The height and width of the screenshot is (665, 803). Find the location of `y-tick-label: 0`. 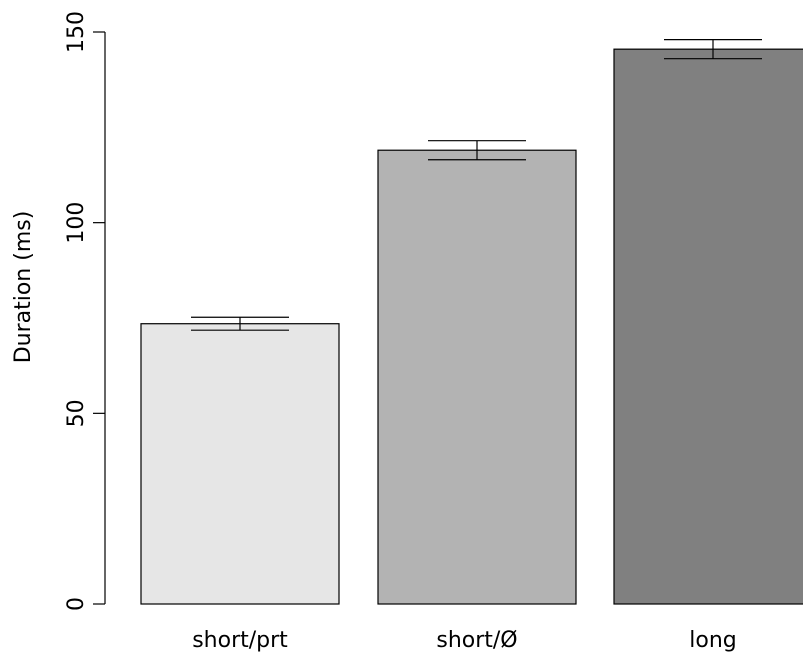

y-tick-label: 0 is located at coordinates (76, 604).